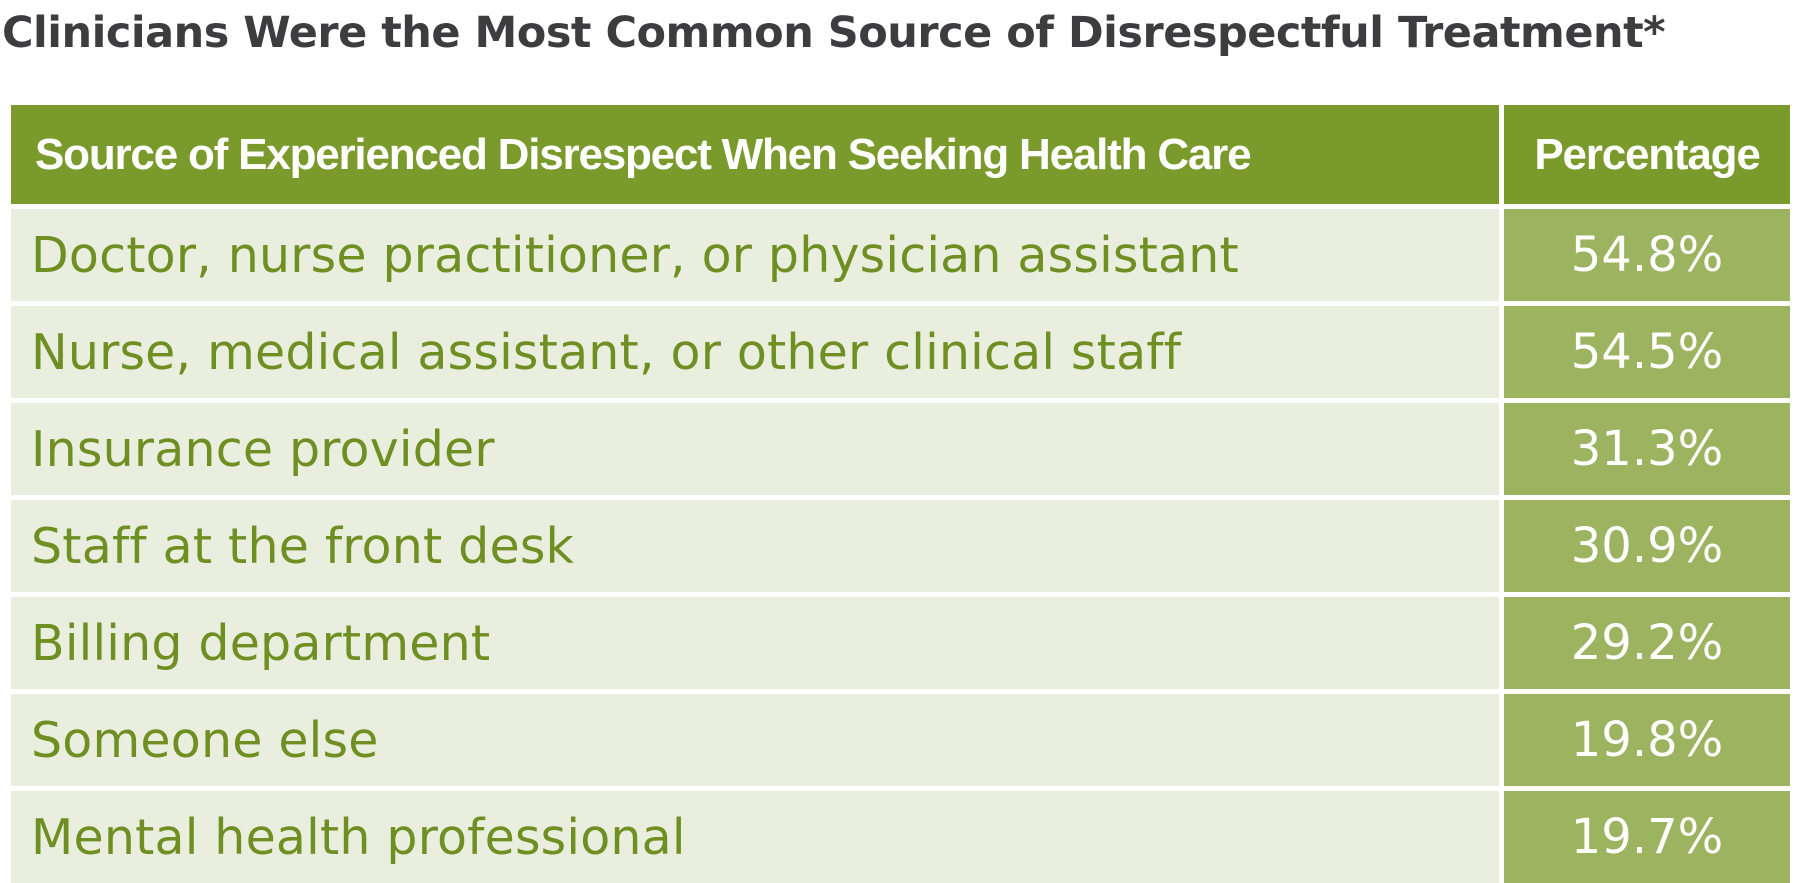 The height and width of the screenshot is (883, 1800). I want to click on column-header-percentage: Percentage, so click(1647, 154).